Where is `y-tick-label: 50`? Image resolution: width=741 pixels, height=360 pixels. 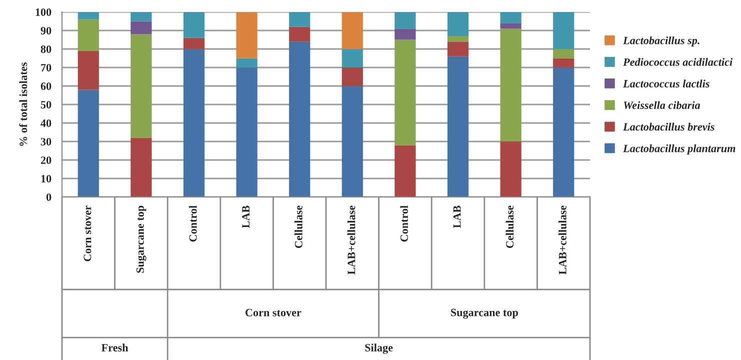 y-tick-label: 50 is located at coordinates (46, 104).